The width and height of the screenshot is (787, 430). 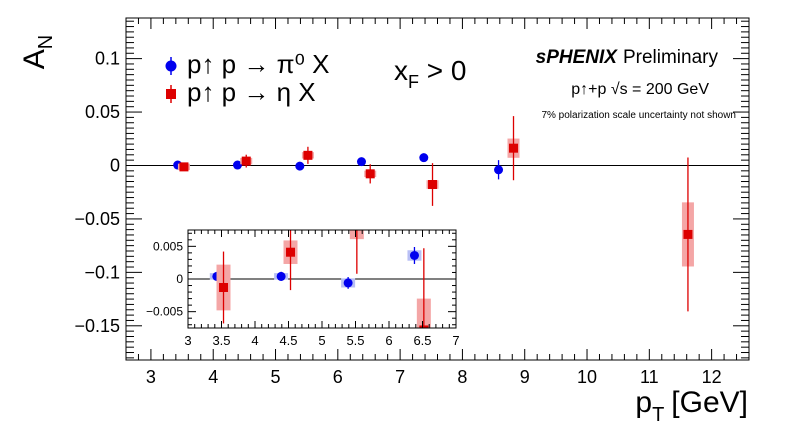 I want to click on experiment-name: sPHENIX, so click(x=577, y=57).